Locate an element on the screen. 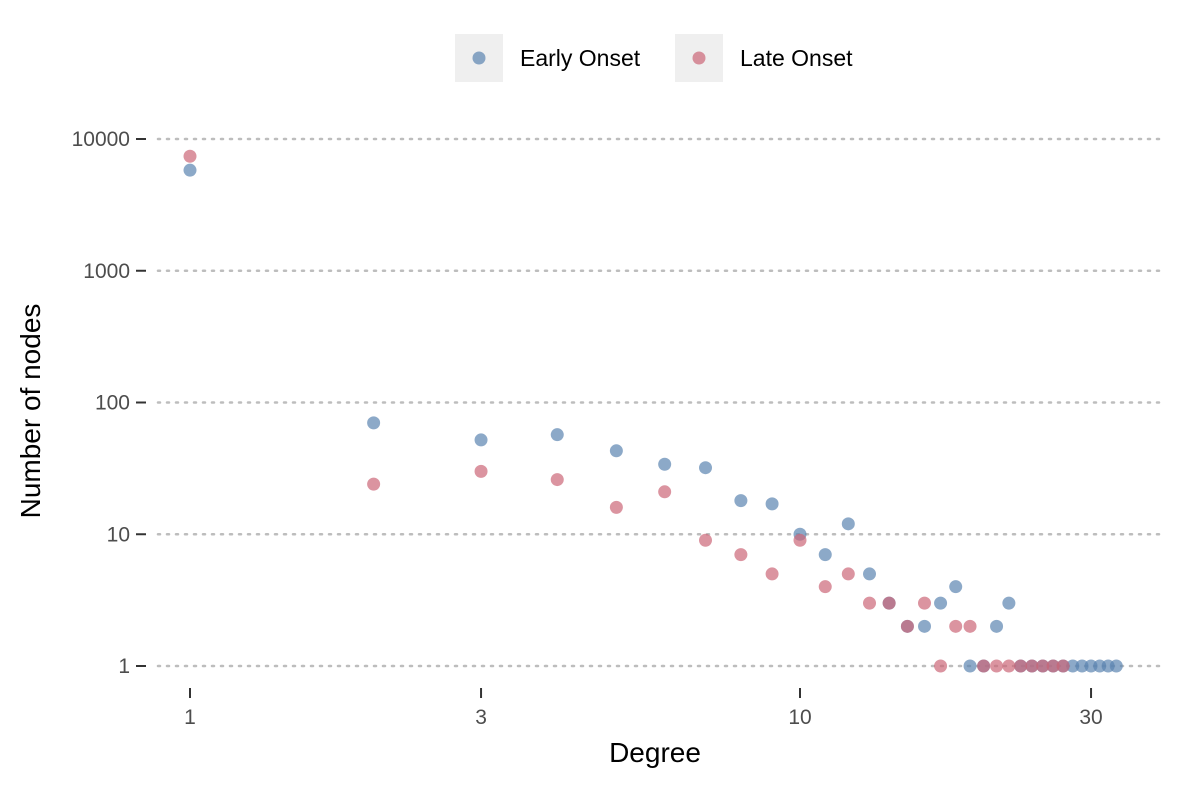 This screenshot has width=1181, height=787. y-axis: 1 10 100 1000 10000 is located at coordinates (109, 403).